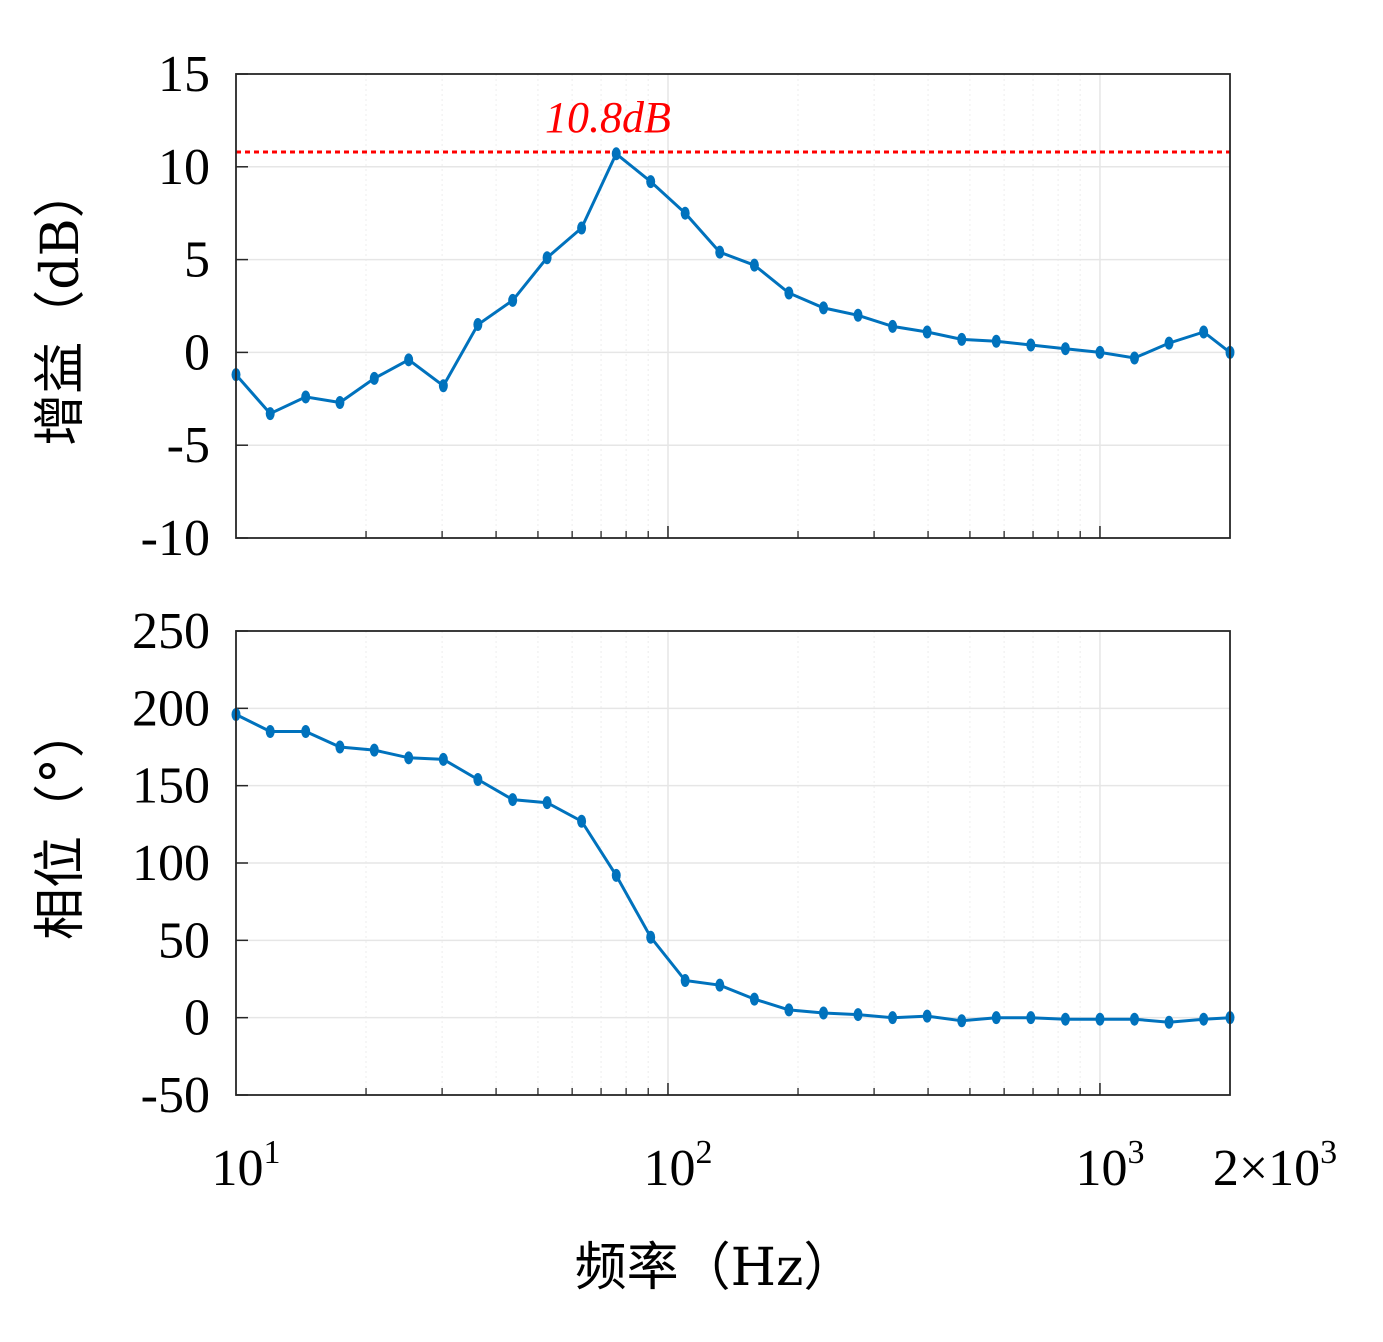 The height and width of the screenshot is (1342, 1383). I want to click on y-tick-label: 5, so click(197, 260).